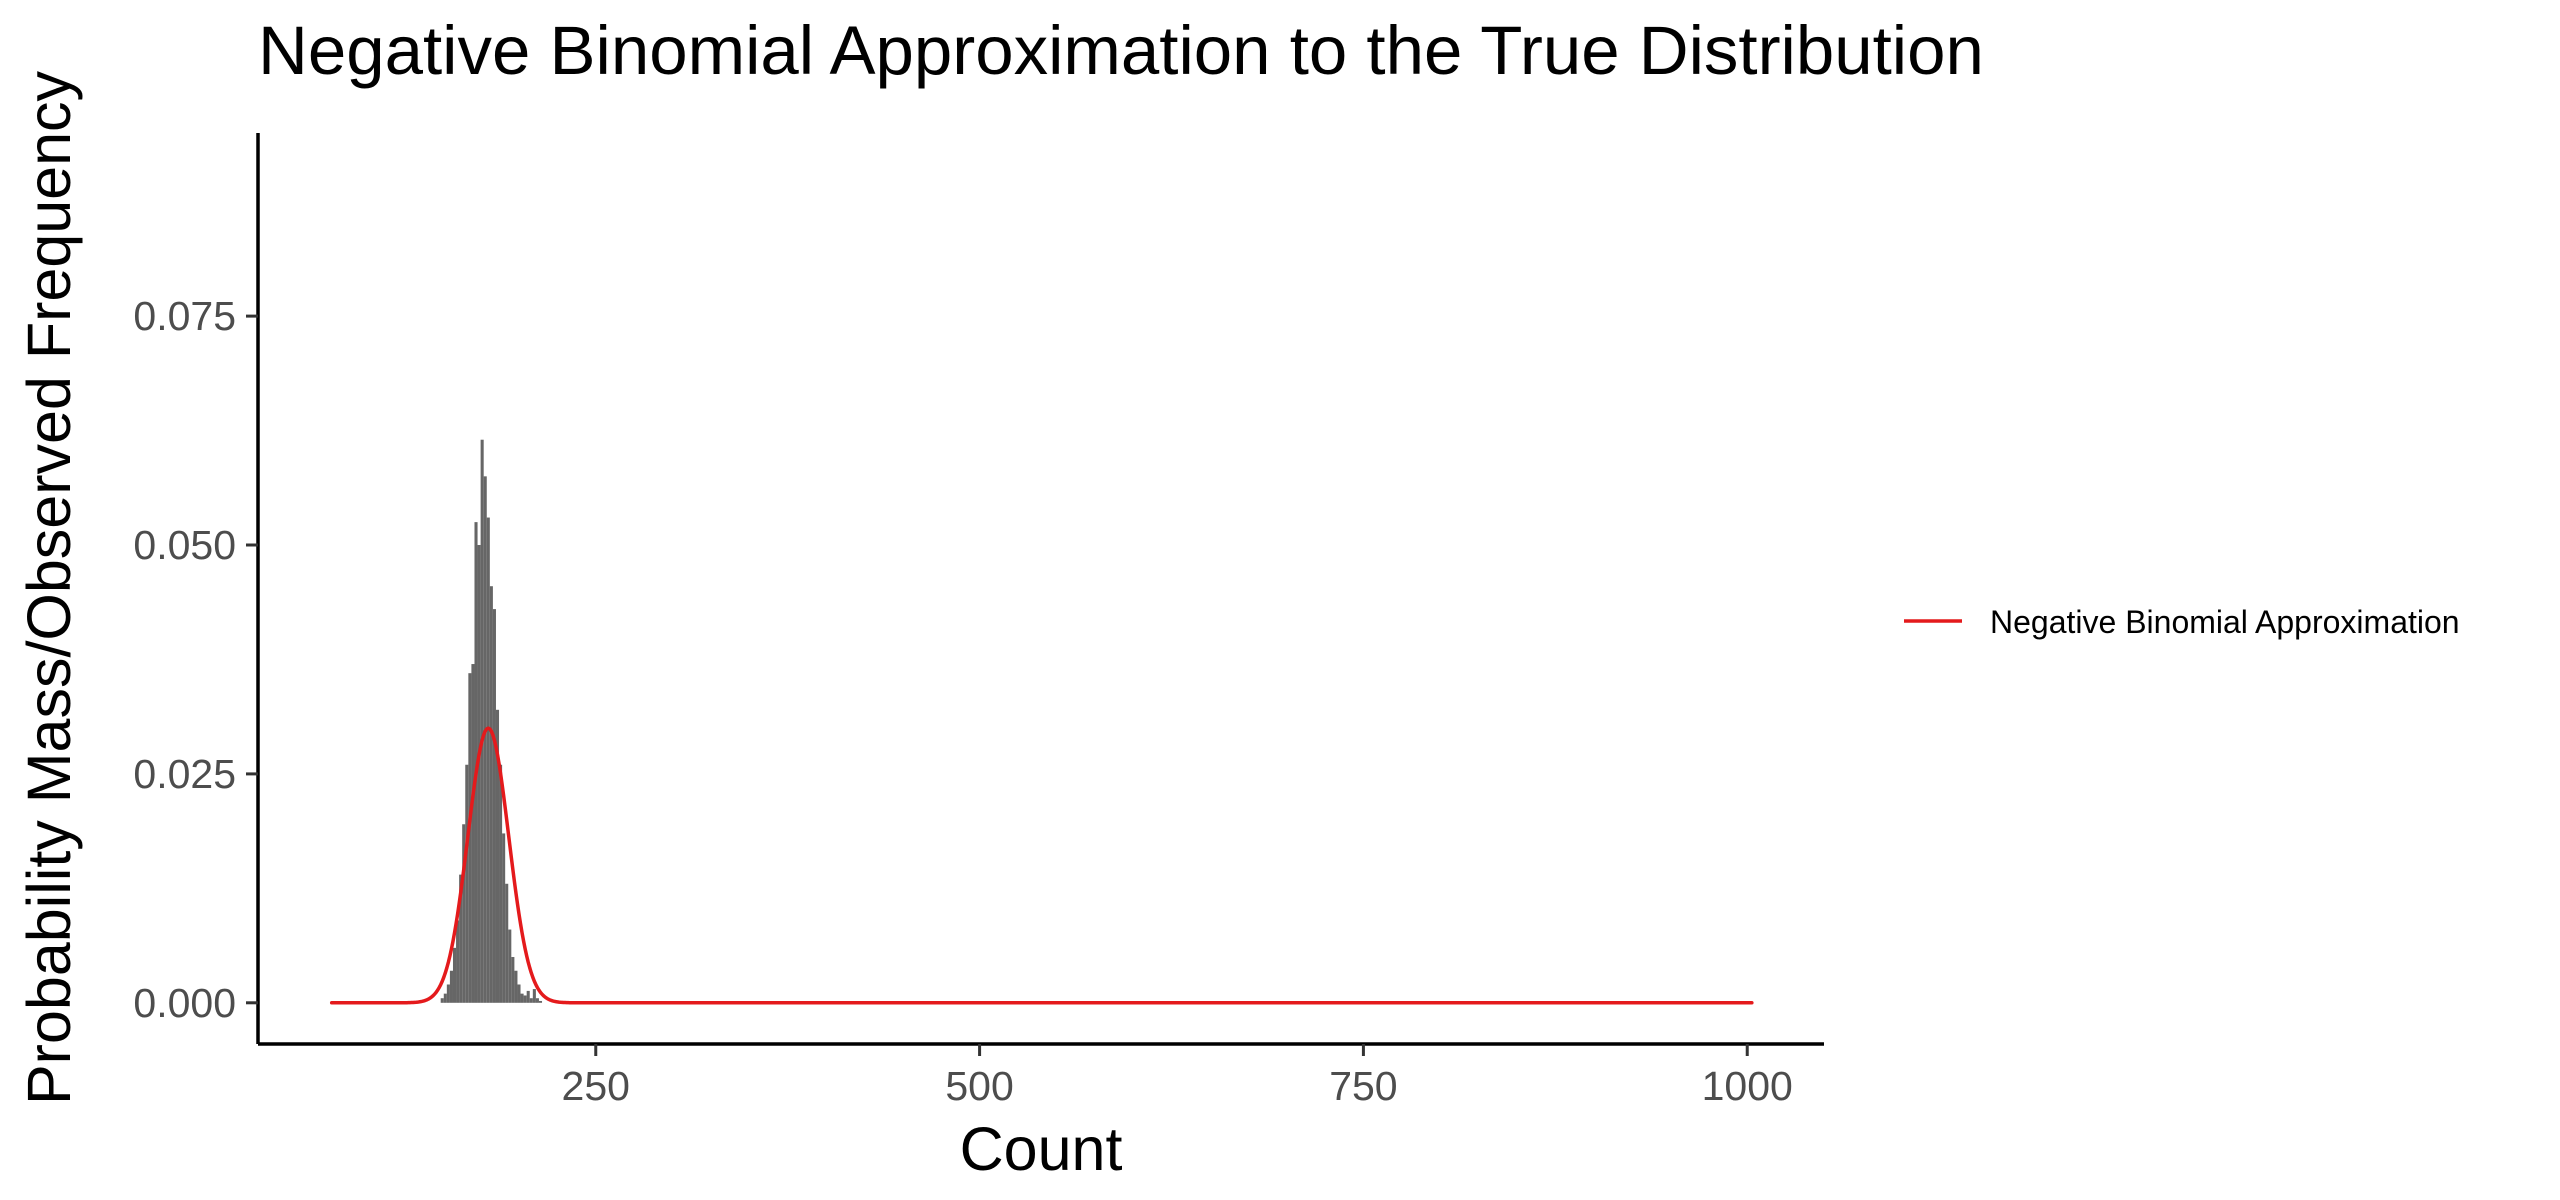  I want to click on x-axis-title: Count, so click(1041, 1149).